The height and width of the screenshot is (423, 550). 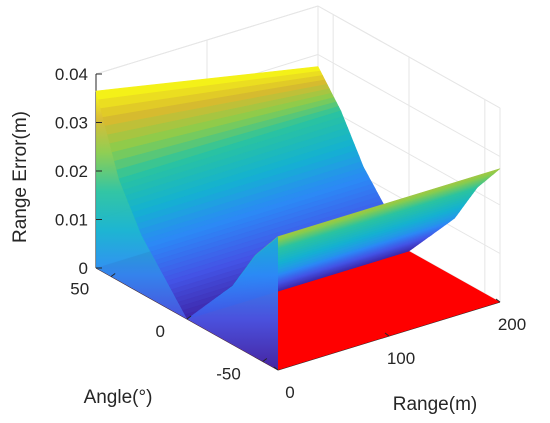 I want to click on y-axis-label: Angle(°), so click(x=118, y=397).